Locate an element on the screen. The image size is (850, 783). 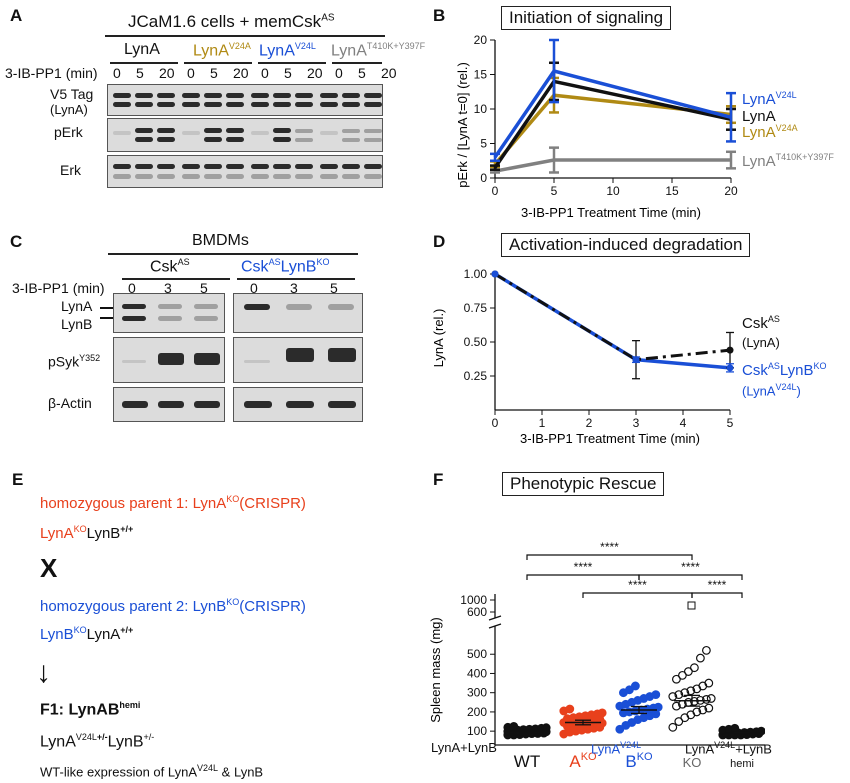
panel-e-note-end: & LynB is located at coordinates (241, 772).